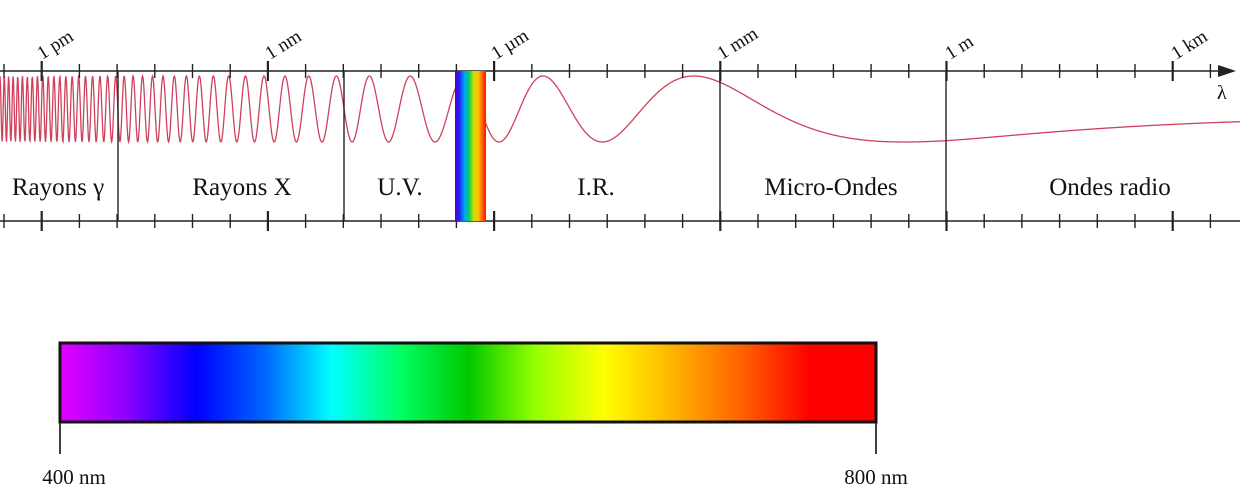 This screenshot has width=1240, height=496. What do you see at coordinates (1222, 93) in the screenshot?
I see `lambda-symbol: λ` at bounding box center [1222, 93].